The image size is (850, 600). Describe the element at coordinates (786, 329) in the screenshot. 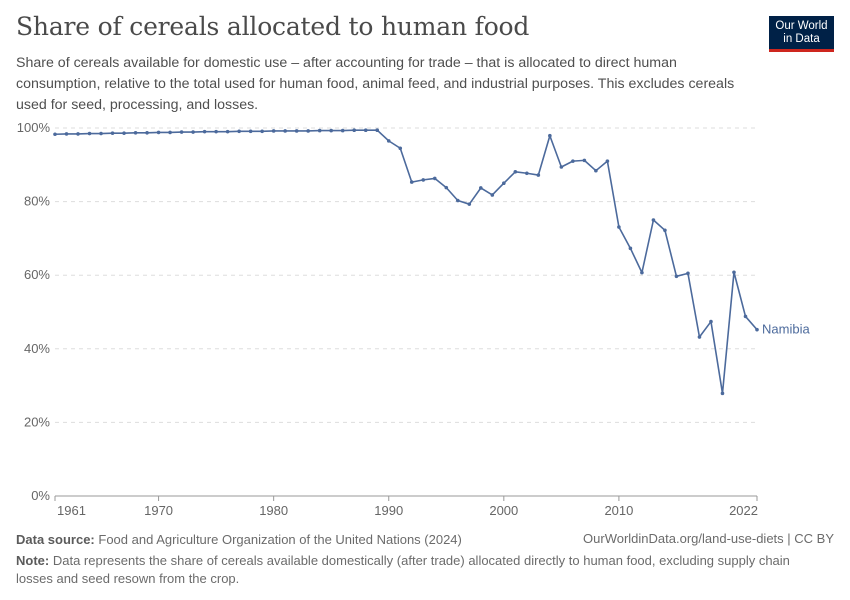

I see `series-label-namibia: Namibia` at that location.